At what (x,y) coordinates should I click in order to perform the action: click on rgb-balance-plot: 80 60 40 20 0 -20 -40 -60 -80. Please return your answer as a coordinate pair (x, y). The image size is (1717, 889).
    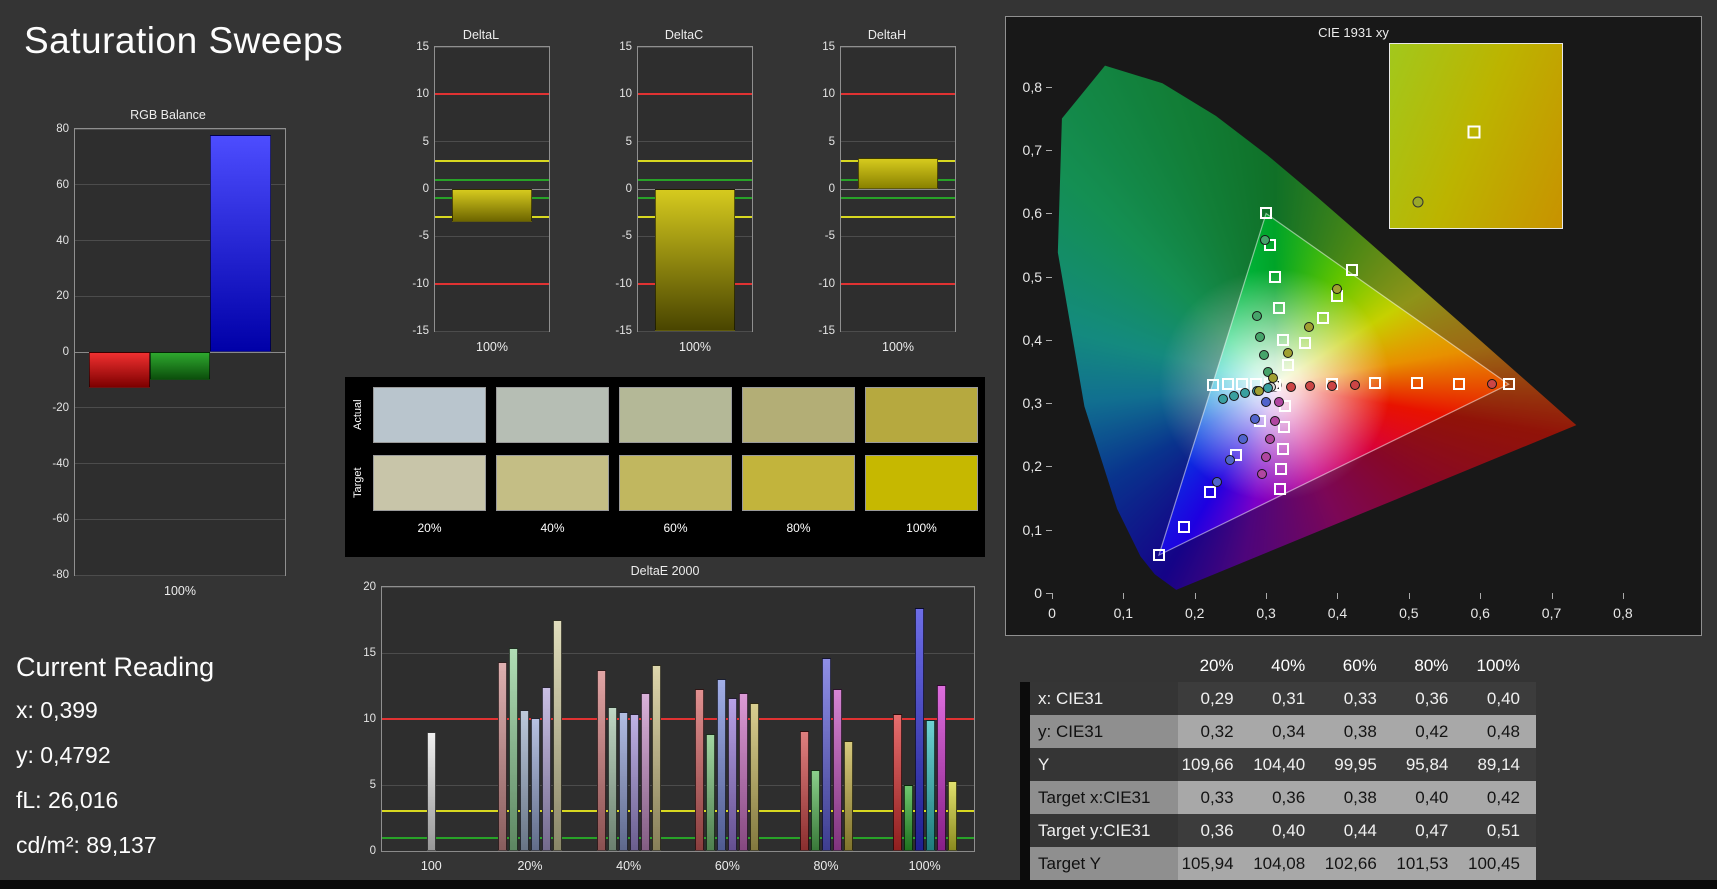
    Looking at the image, I should click on (169, 352).